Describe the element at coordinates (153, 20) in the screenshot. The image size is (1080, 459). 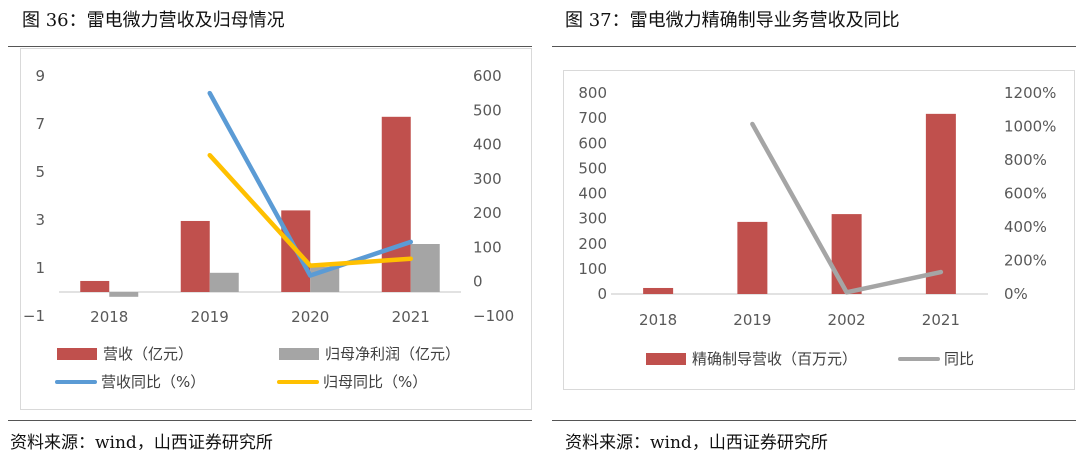
I see `figure-36-title: 图 36：雷电微力营收及归母情况` at that location.